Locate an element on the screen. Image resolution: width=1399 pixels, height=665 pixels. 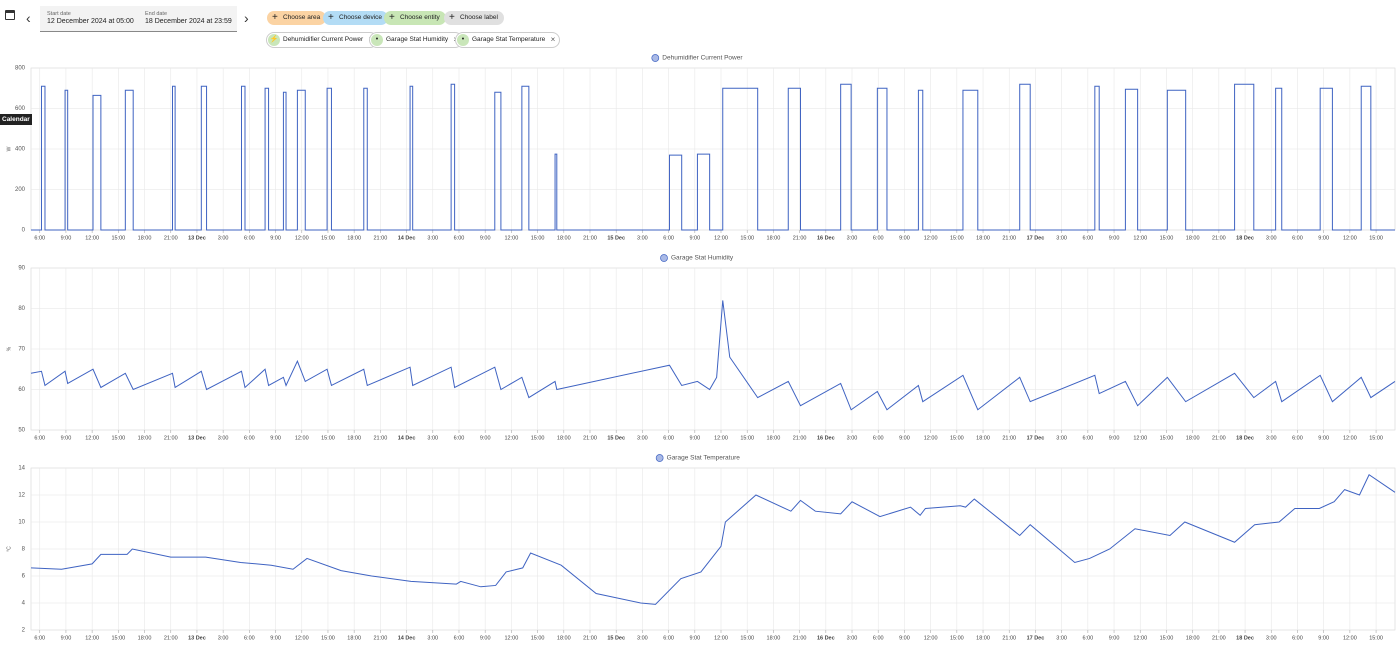
selected-entity-chip: •Garage Stat Humidity× is located at coordinates (416, 40).